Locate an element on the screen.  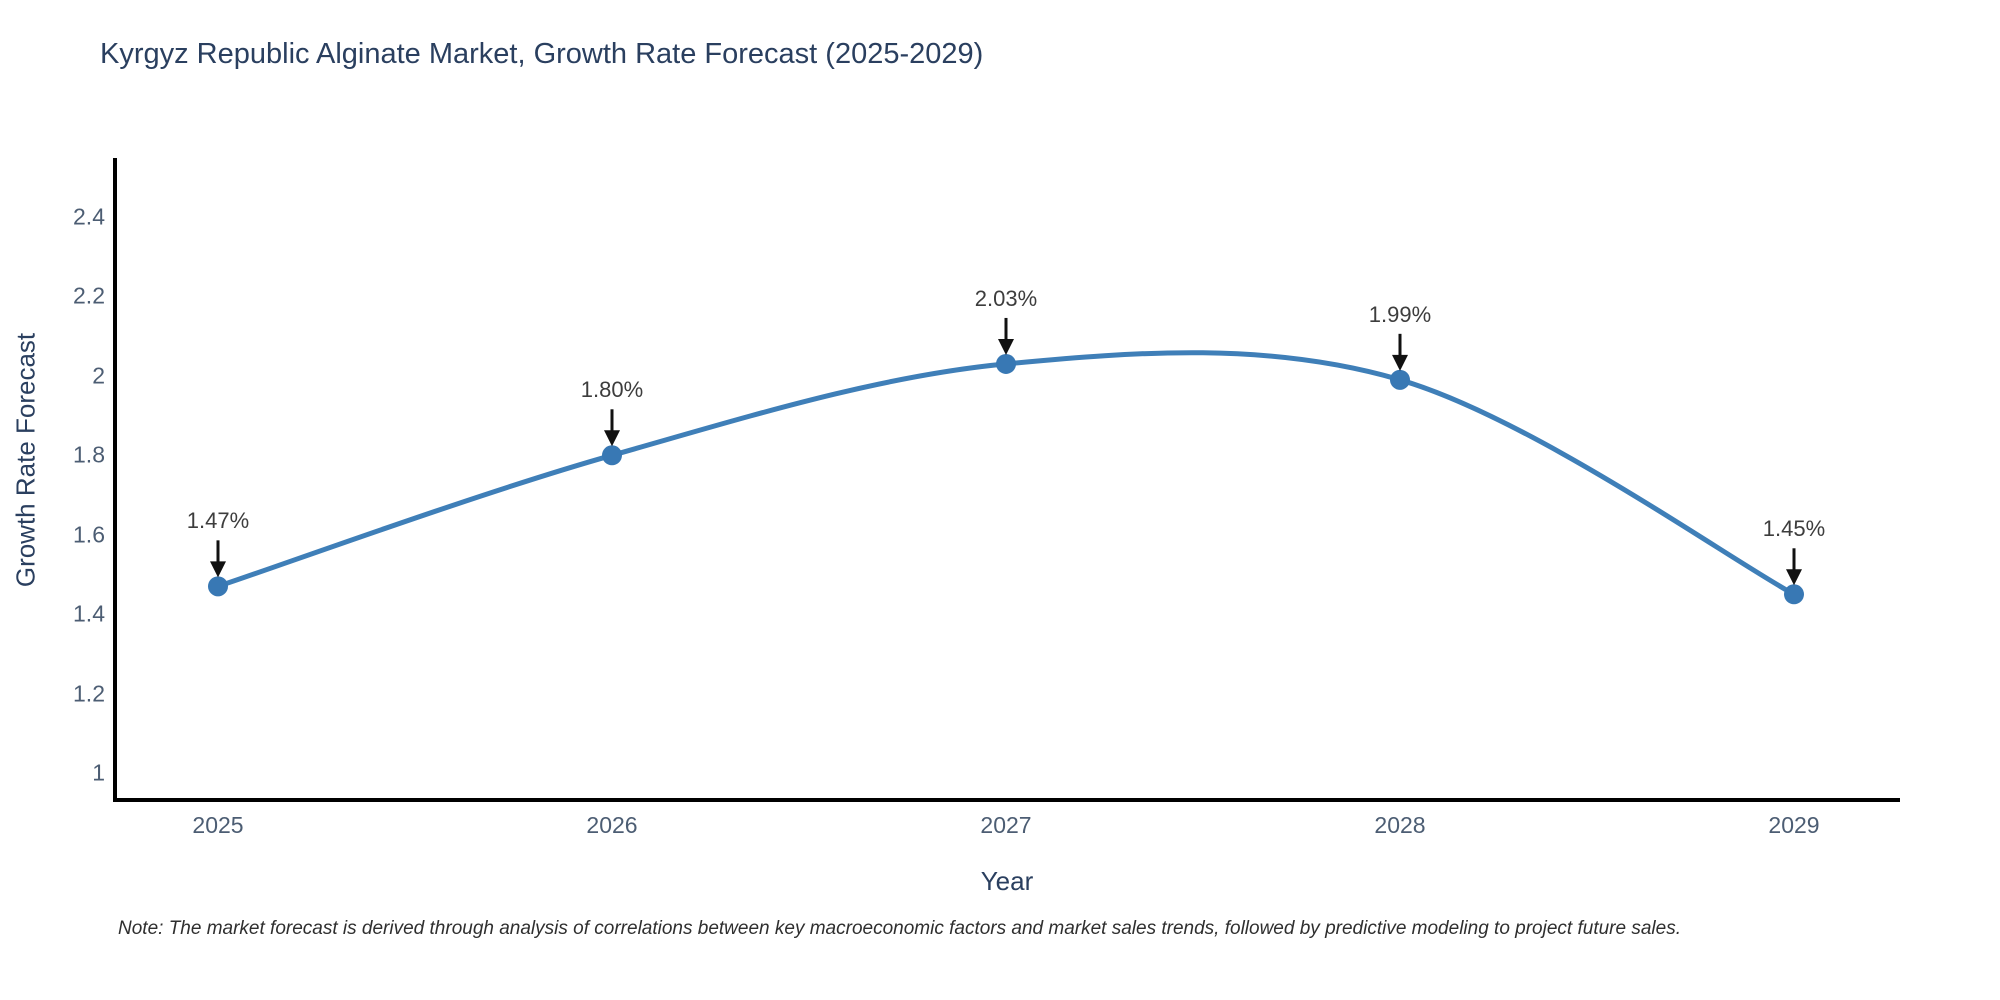
y-tick-label: 2.2 is located at coordinates (89, 295).